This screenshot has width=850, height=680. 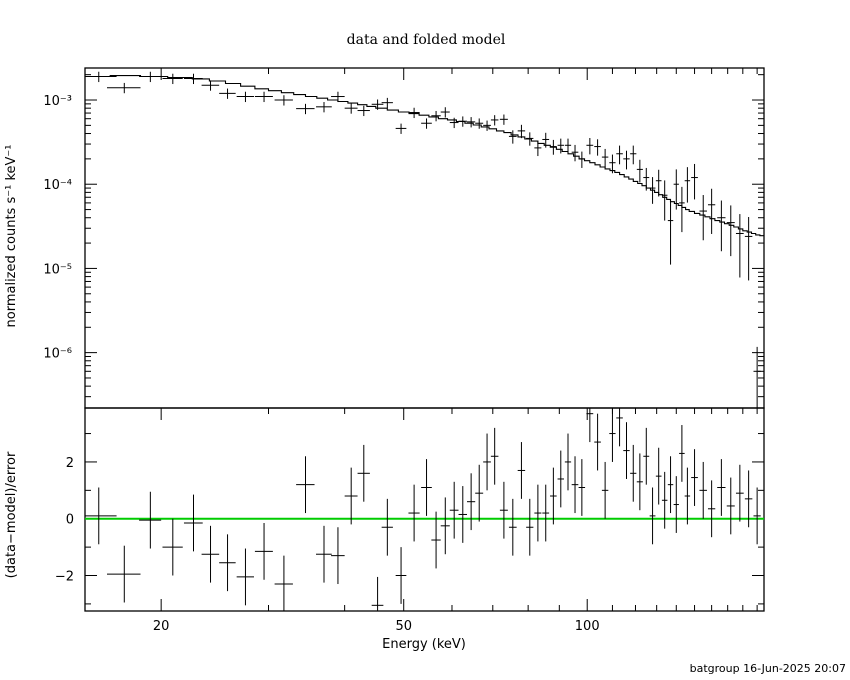 What do you see at coordinates (57, 185) in the screenshot?
I see `y-tick-label: 10⁻⁴` at bounding box center [57, 185].